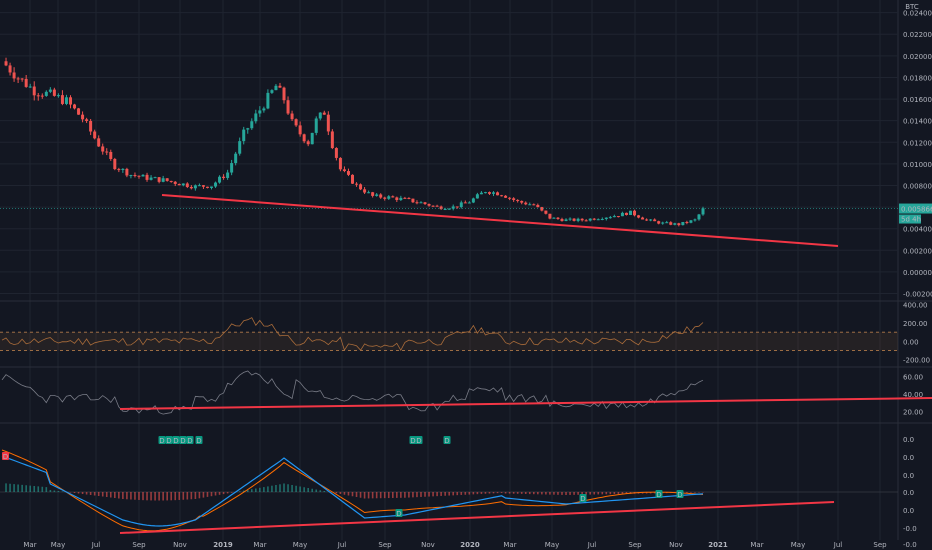  I want to click on osc-tick-2: 20.00, so click(913, 413).